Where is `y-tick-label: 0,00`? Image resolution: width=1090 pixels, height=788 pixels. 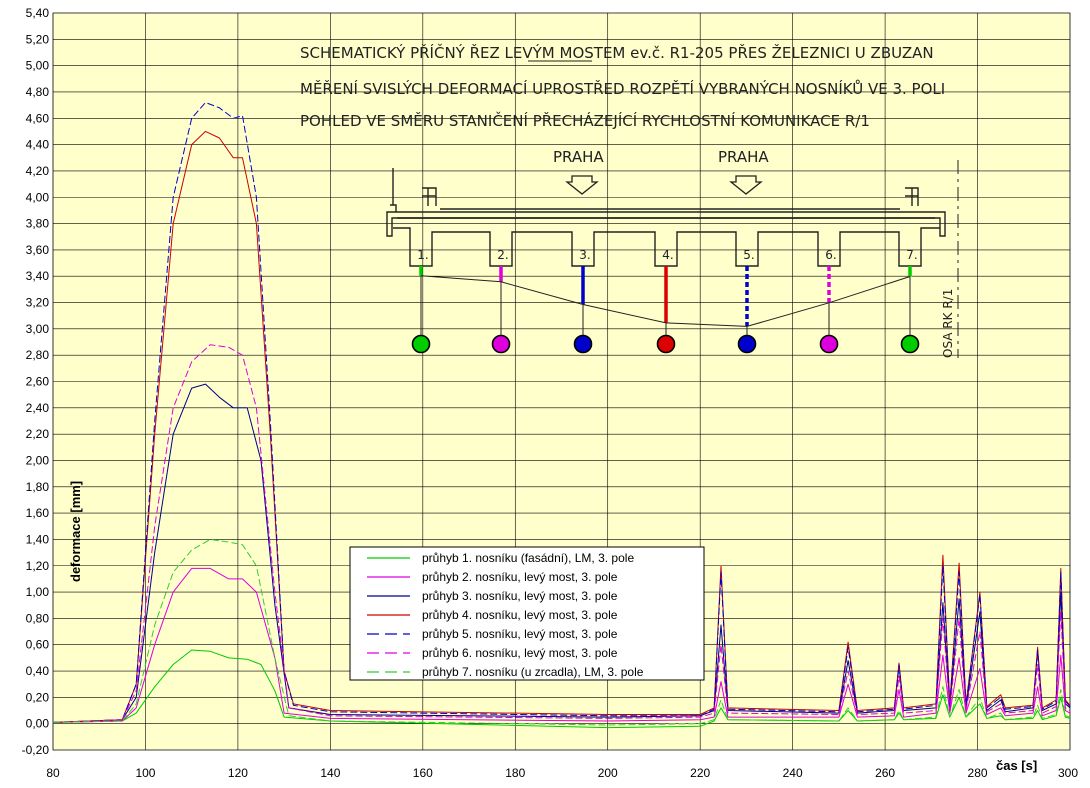 y-tick-label: 0,00 is located at coordinates (38, 724).